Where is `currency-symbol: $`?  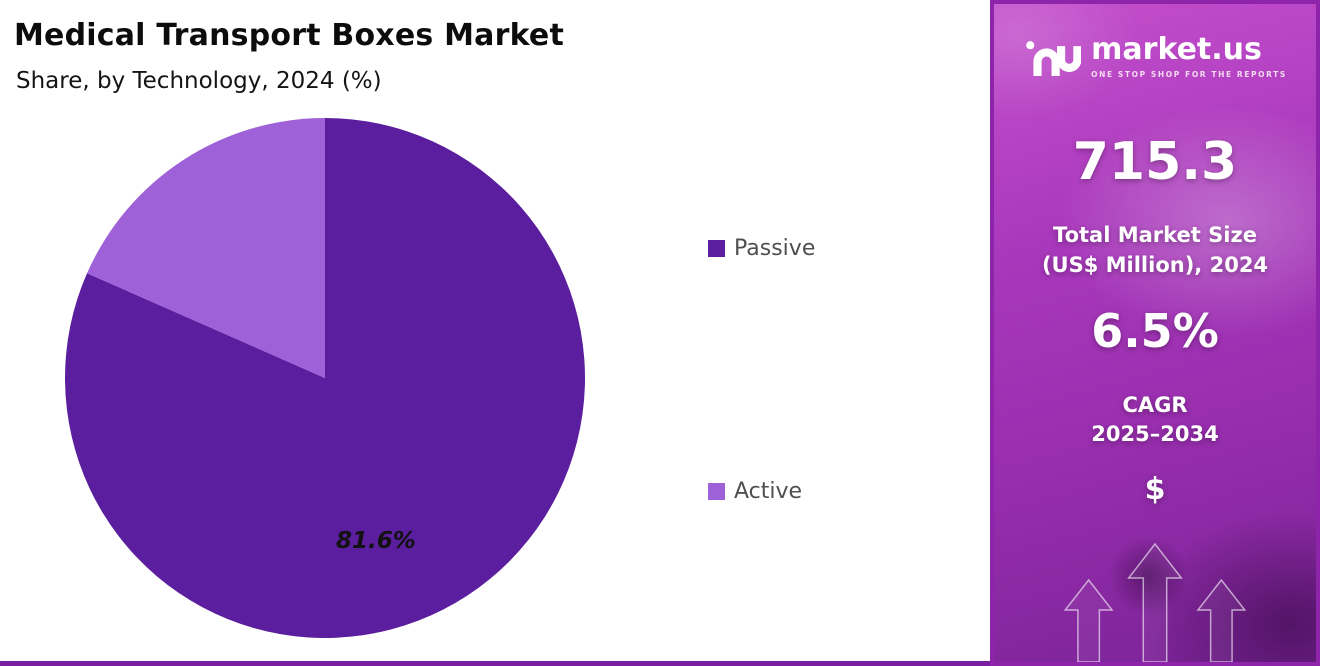 currency-symbol: $ is located at coordinates (1155, 489).